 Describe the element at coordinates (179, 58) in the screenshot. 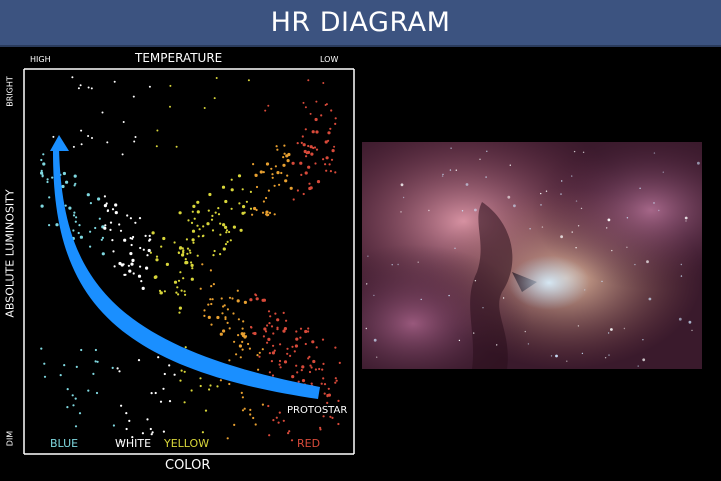

I see `temperature-label: TEMPERATURE` at that location.